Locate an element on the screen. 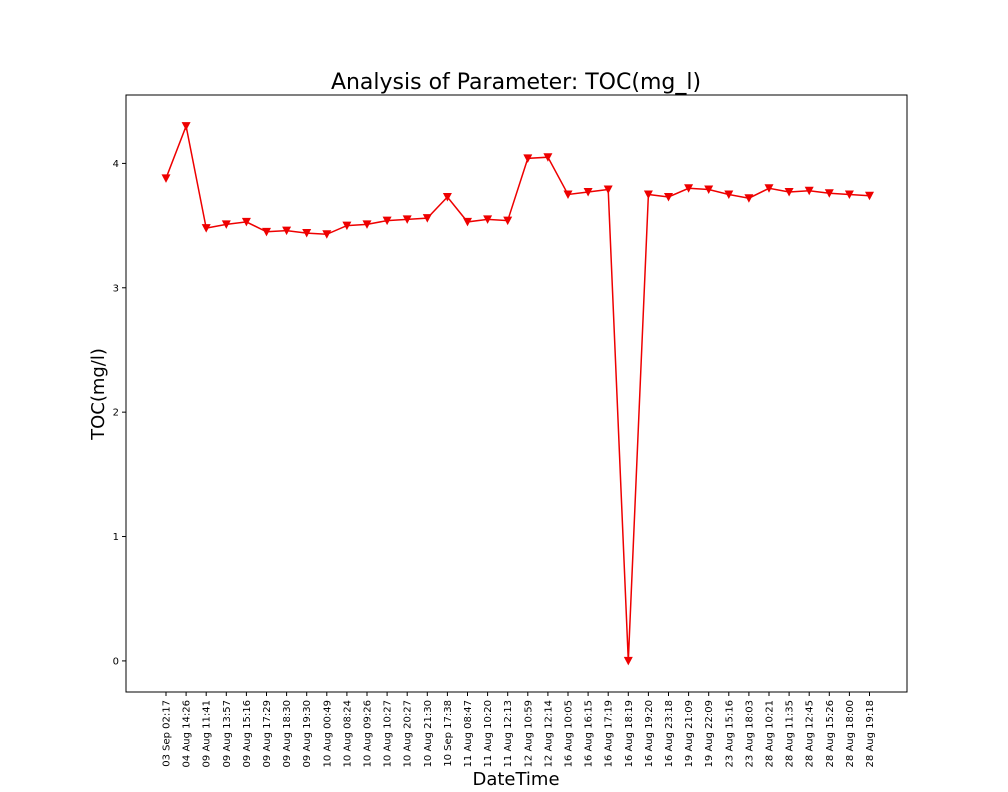 Image resolution: width=1008 pixels, height=792 pixels. y-axis-label: TOC(mg/l) is located at coordinates (98, 394).